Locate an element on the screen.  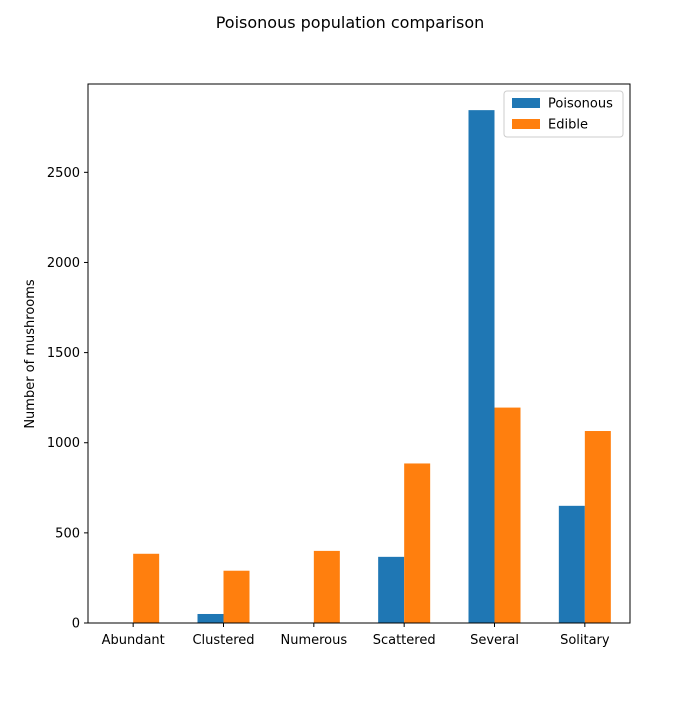
bar-poisonous-clustered is located at coordinates (210, 618).